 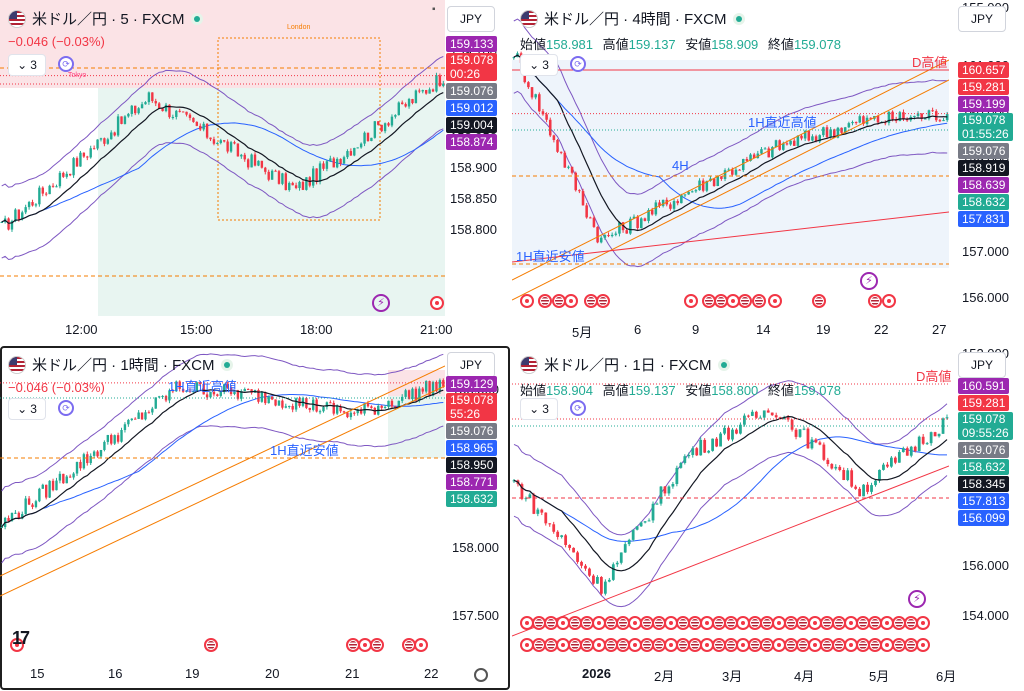 I want to click on symbol-legend: 米ドル／円 · 5 · FXCM, so click(x=105, y=18).